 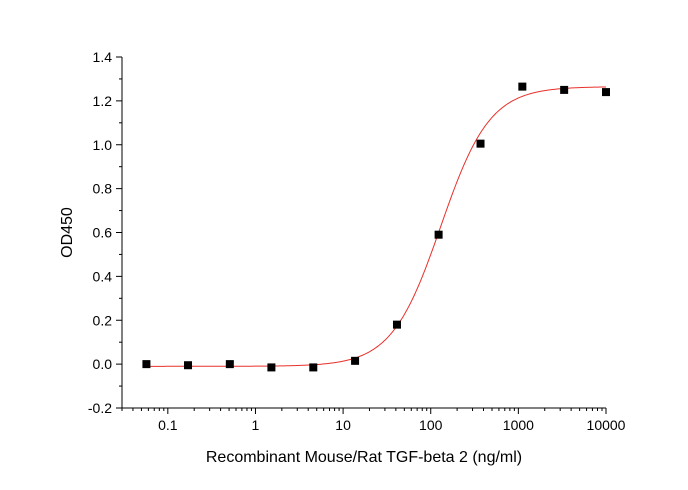 I want to click on x-tick-label: 0.1, so click(x=168, y=425).